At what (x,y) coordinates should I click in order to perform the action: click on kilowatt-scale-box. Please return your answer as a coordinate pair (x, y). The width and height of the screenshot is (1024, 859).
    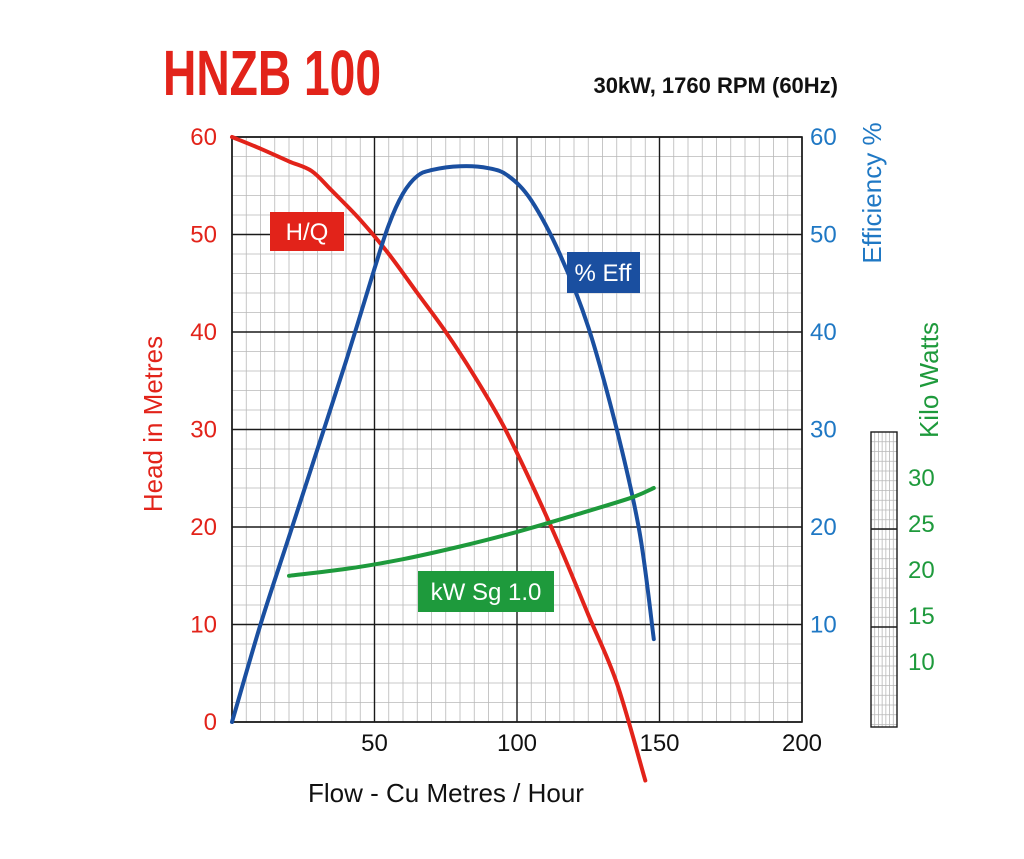
    Looking at the image, I should click on (884, 579).